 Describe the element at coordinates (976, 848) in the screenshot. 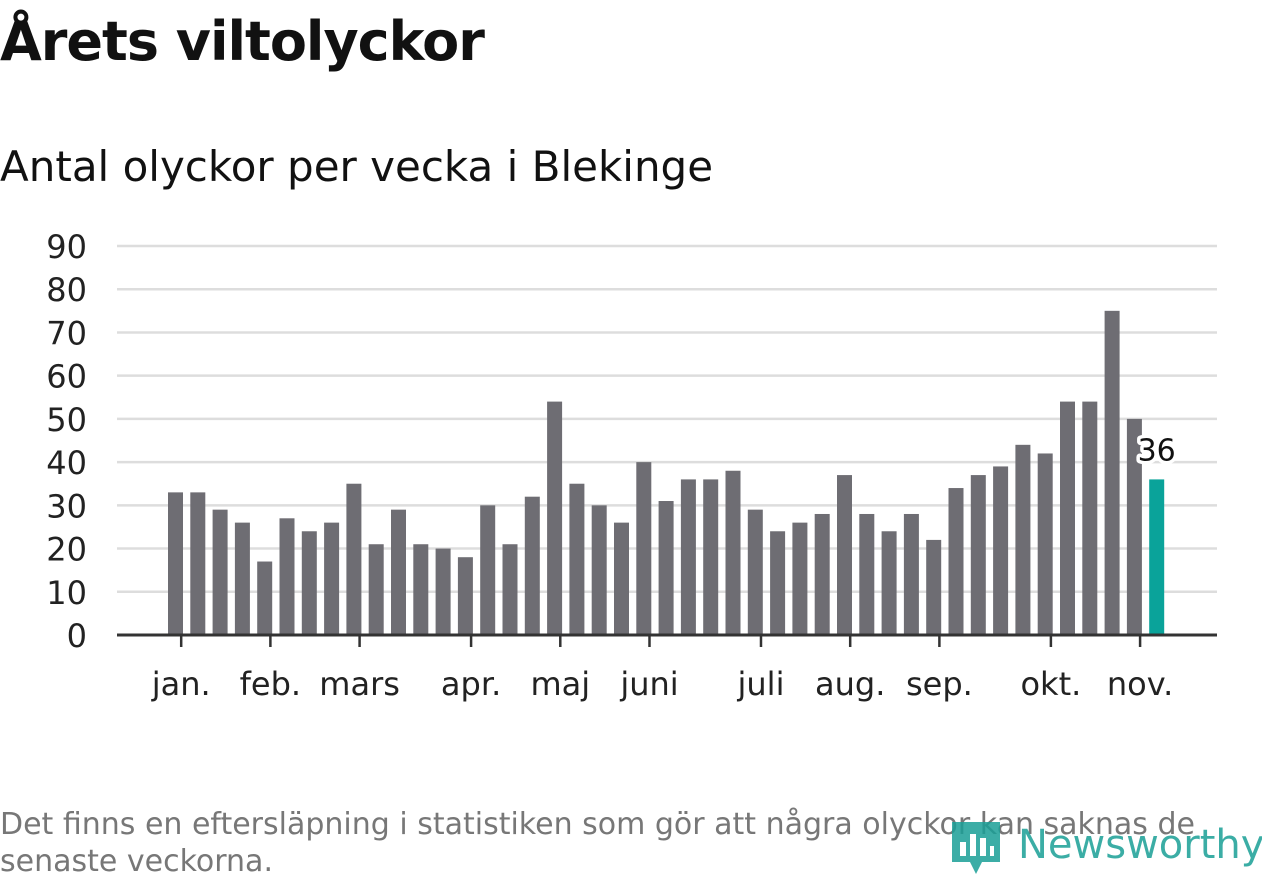

I see `newsworthy-logo-icon` at that location.